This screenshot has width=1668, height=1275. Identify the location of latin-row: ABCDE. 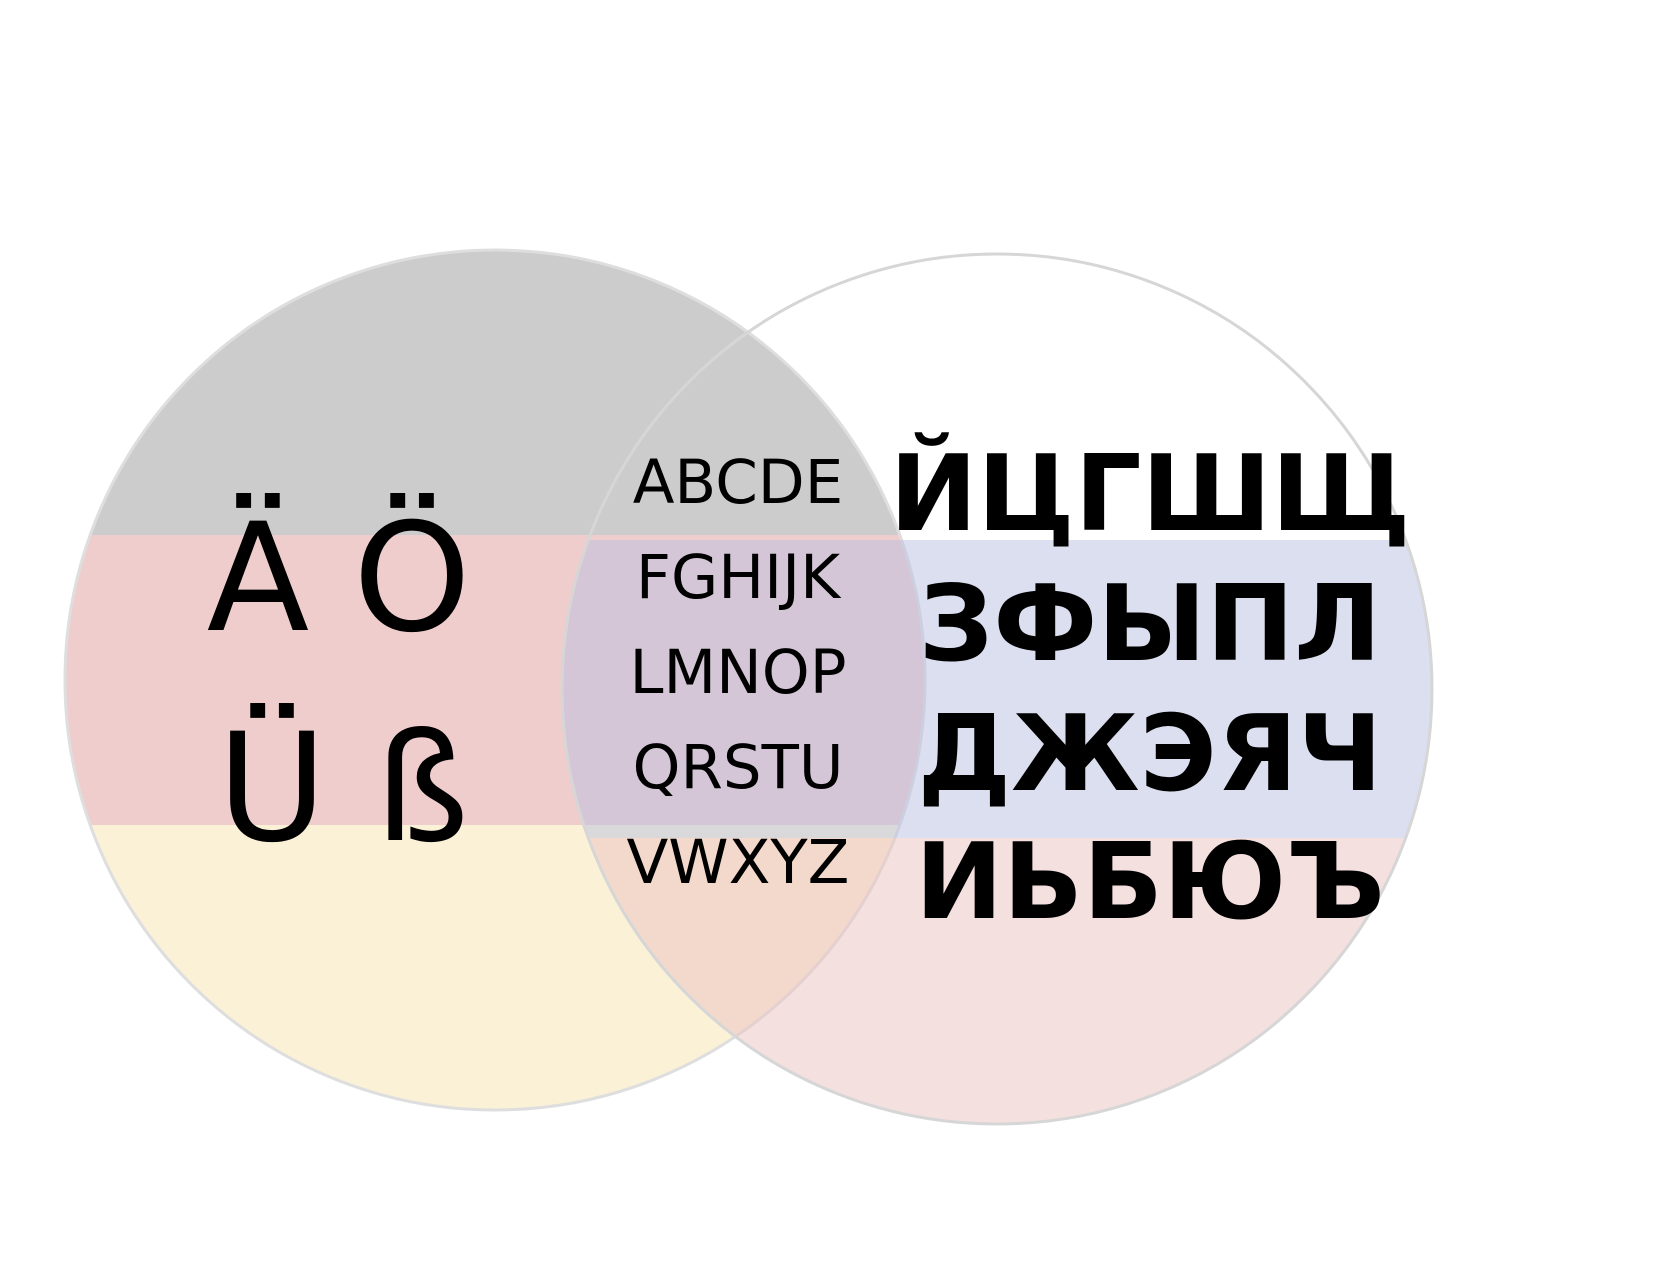
(738, 482).